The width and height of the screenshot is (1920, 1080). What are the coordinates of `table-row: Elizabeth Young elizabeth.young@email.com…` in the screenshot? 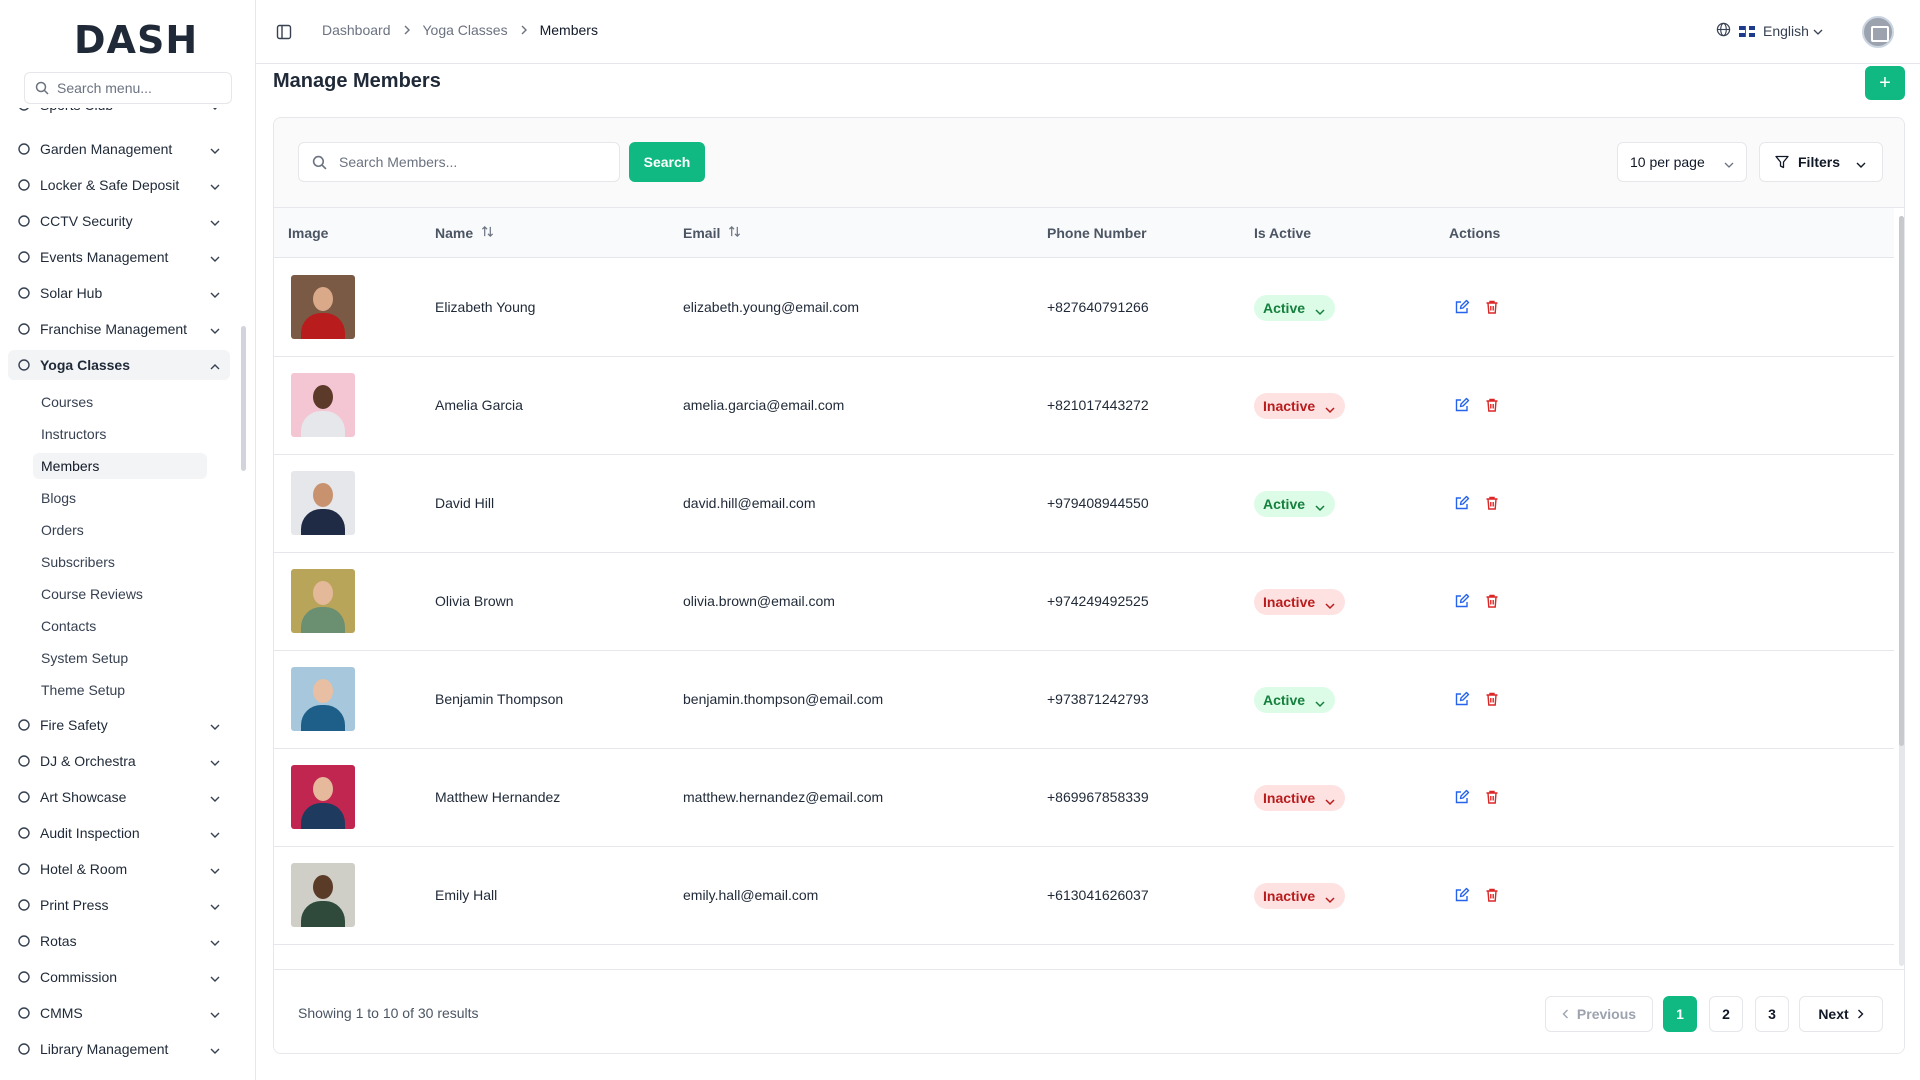 It's located at (1084, 308).